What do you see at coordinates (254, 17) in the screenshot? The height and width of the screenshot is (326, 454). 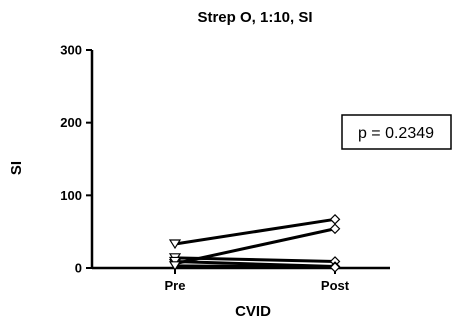 I see `chart-title: Strep O, 1:10, SI` at bounding box center [254, 17].